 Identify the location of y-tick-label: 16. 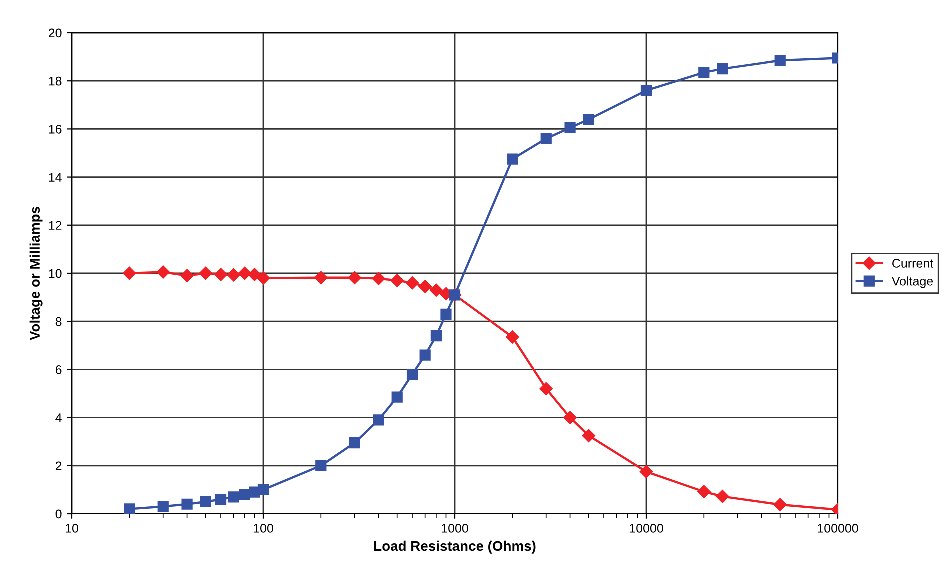
(55, 129).